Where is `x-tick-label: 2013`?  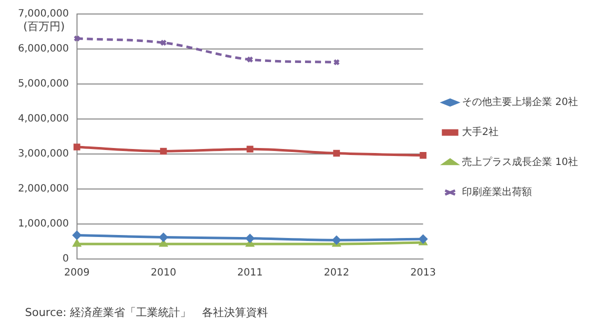
x-tick-label: 2013 is located at coordinates (423, 273).